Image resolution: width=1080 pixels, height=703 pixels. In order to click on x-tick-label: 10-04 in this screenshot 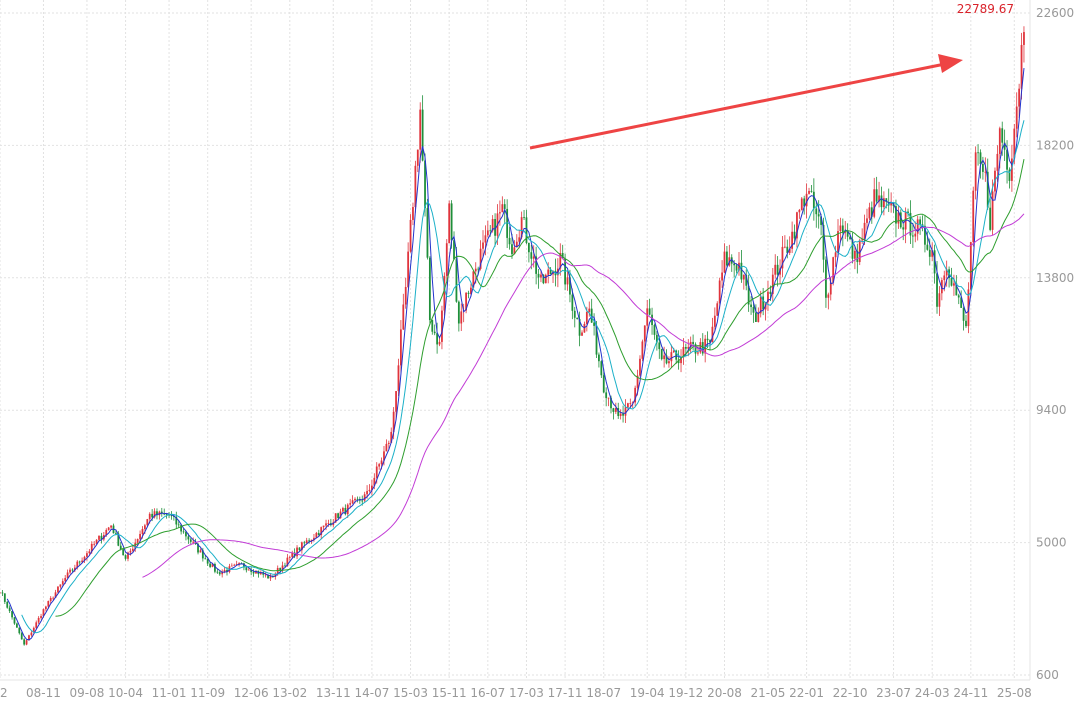, I will do `click(125, 693)`.